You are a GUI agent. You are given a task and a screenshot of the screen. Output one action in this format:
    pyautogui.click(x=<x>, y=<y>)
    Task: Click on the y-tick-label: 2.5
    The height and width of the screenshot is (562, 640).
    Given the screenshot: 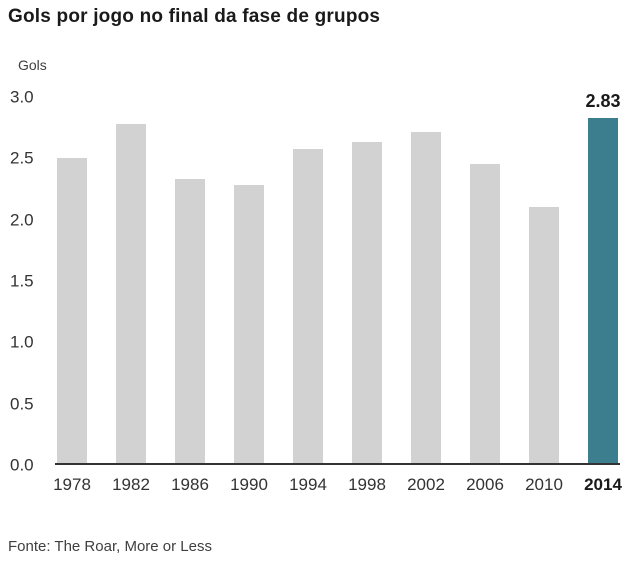 What is the action you would take?
    pyautogui.click(x=22, y=158)
    